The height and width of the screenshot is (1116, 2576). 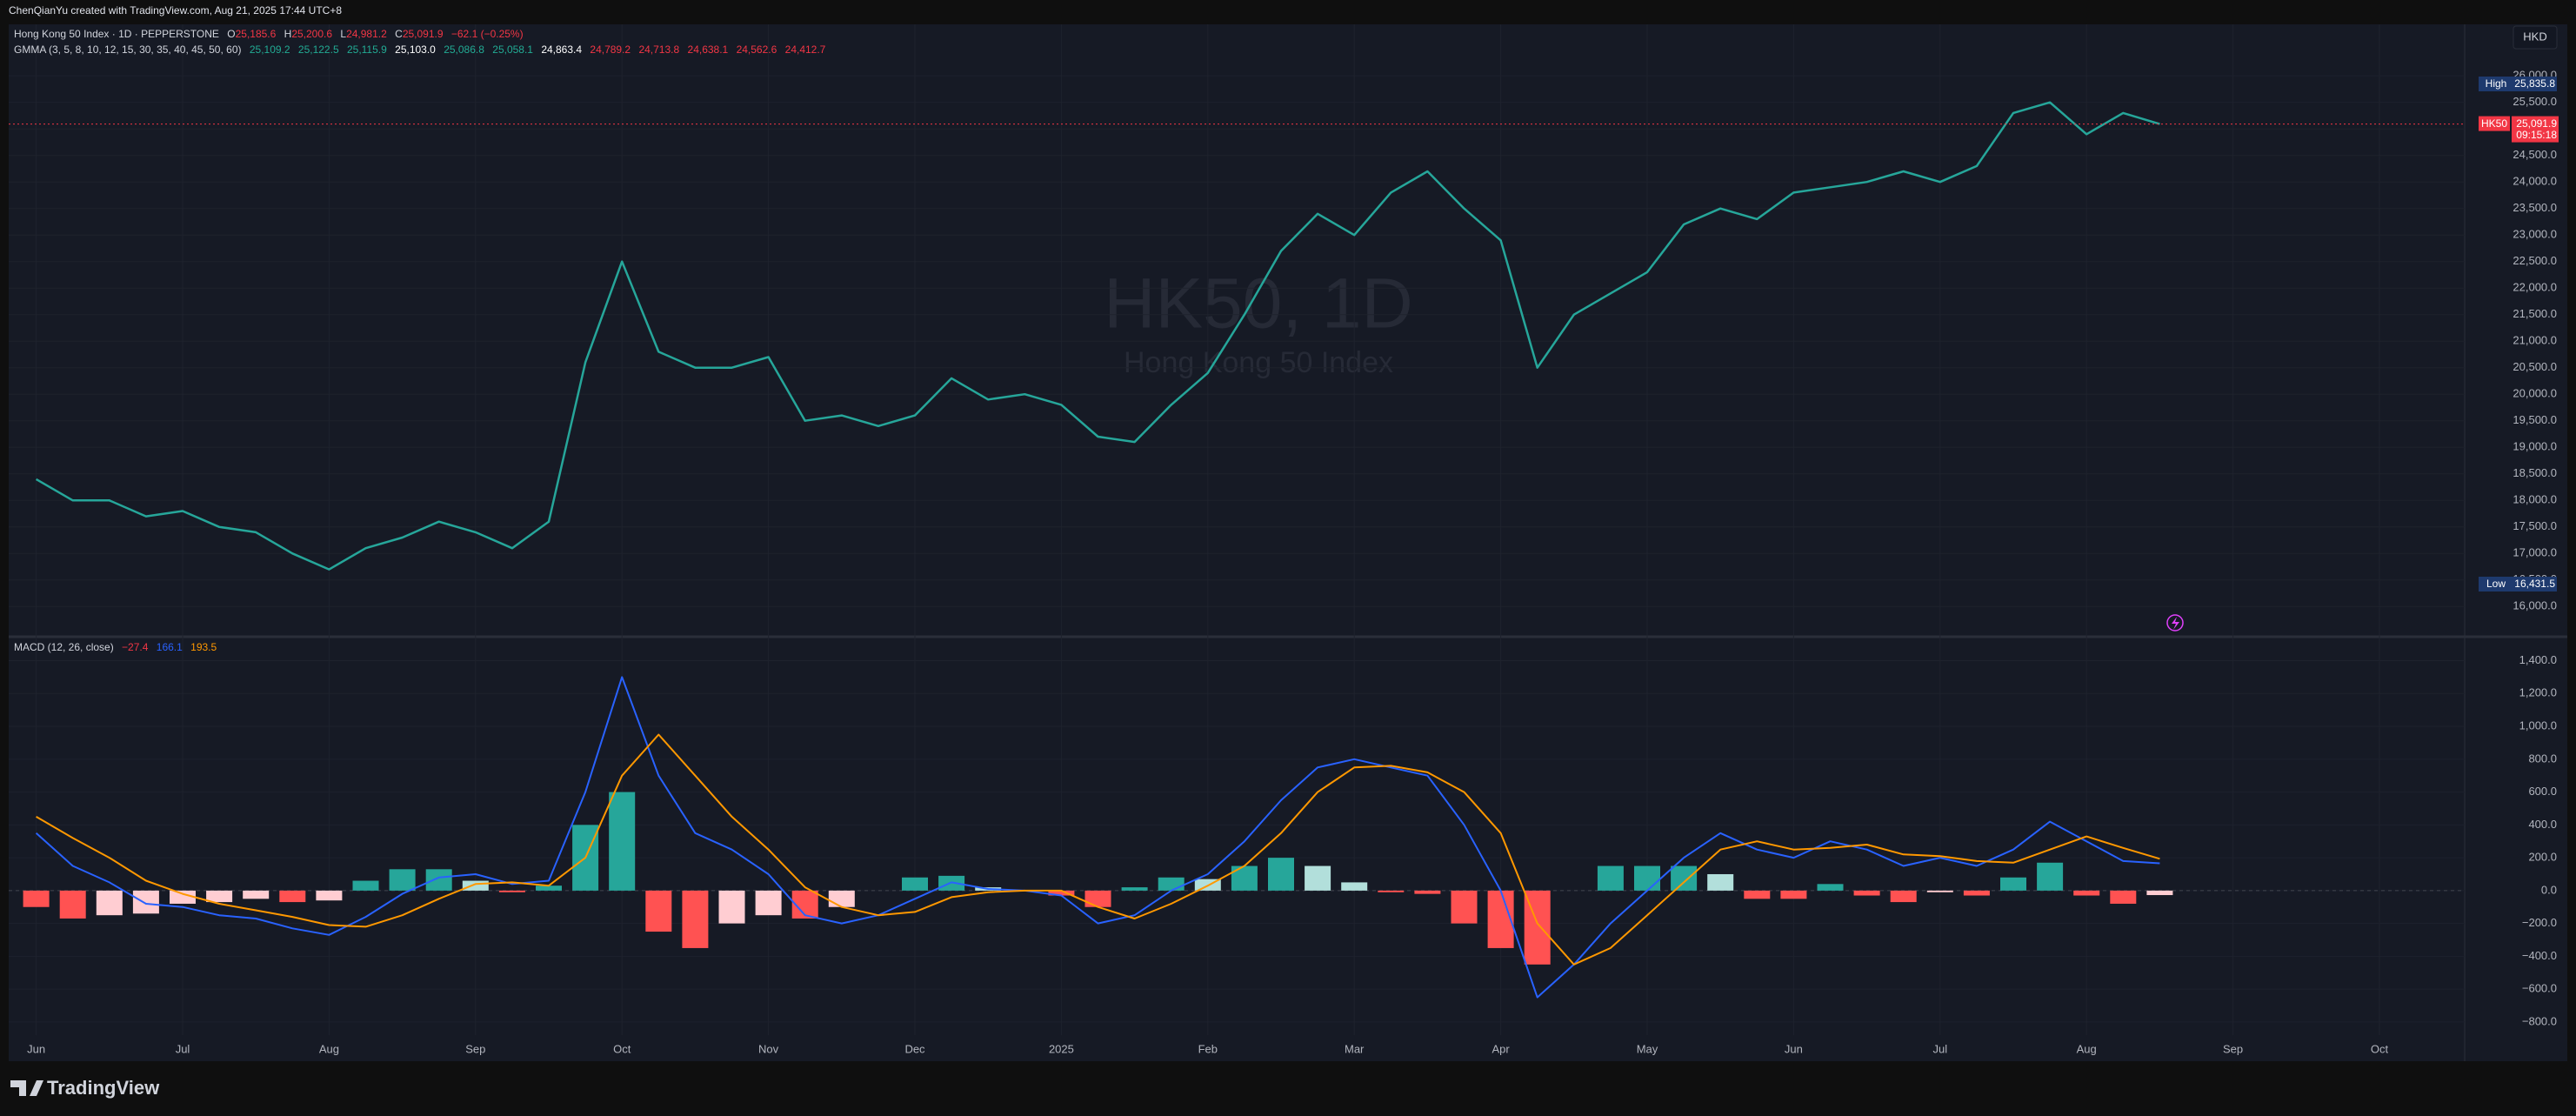 What do you see at coordinates (117, 34) in the screenshot?
I see `symbol: Hong Kong 50 Index · 1D · PEPPERSTONE` at bounding box center [117, 34].